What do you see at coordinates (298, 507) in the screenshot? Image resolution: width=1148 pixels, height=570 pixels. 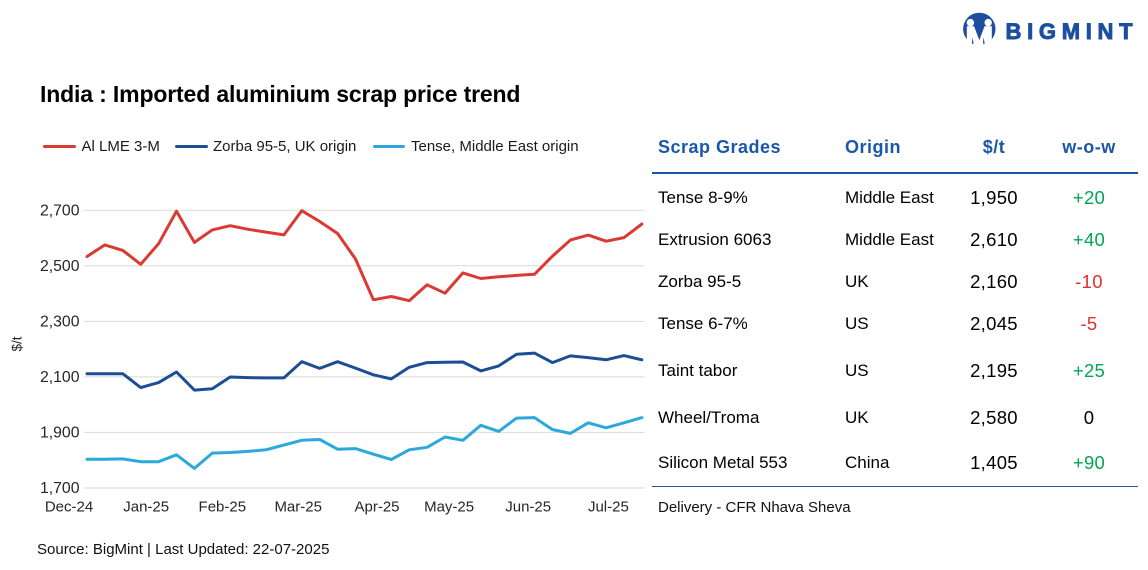 I see `svg-text: Mar-25` at bounding box center [298, 507].